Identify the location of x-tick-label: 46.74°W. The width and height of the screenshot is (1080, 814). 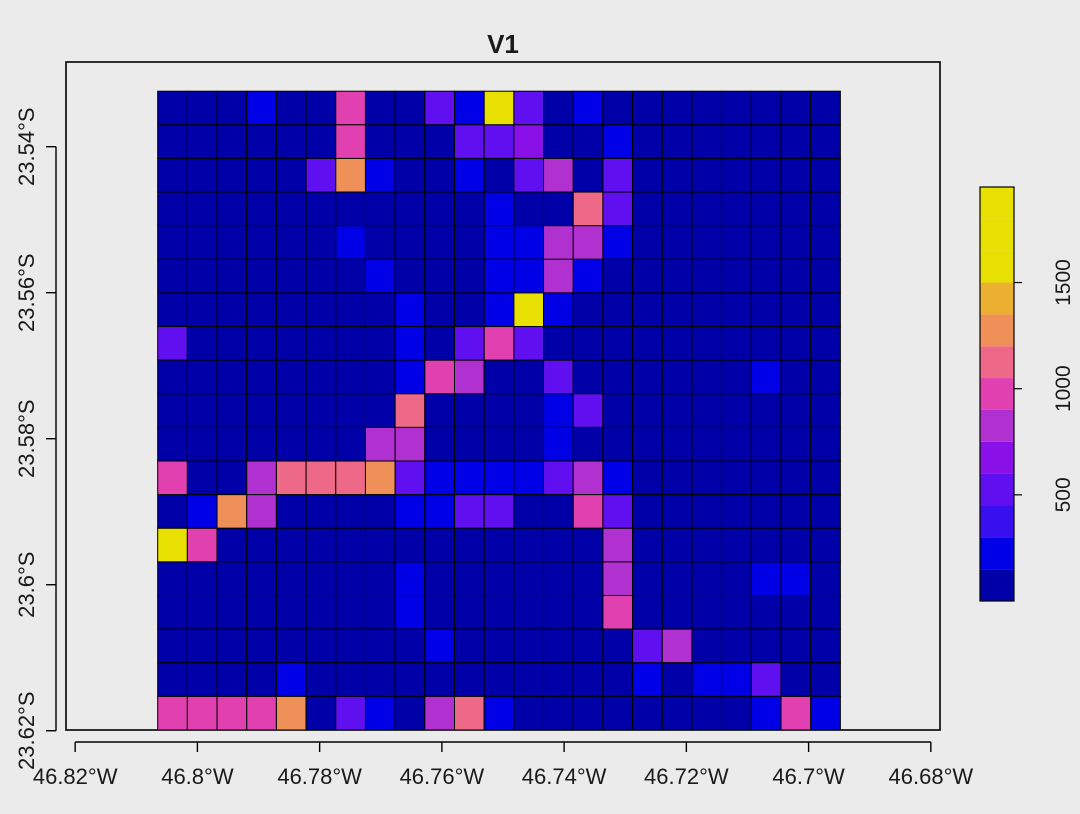
(564, 776).